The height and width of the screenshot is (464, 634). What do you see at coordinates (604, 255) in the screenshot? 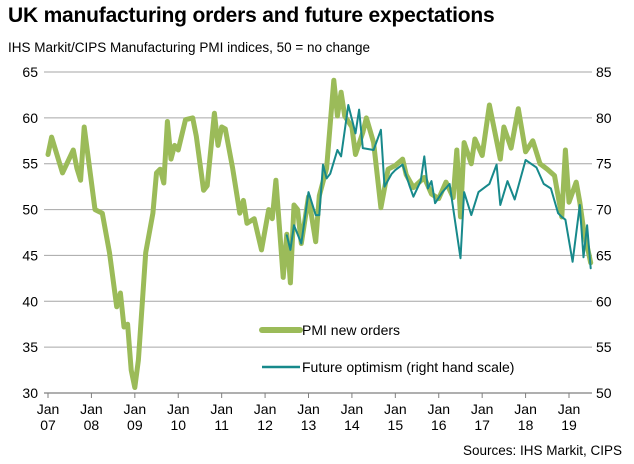
I see `y-right-tick-label: 65` at bounding box center [604, 255].